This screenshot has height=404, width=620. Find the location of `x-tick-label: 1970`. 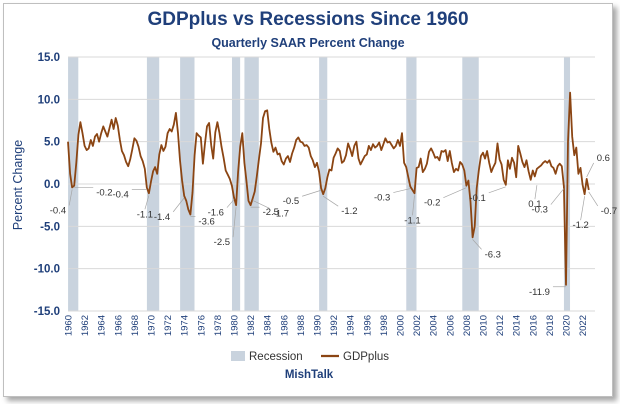

x-tick-label: 1970 is located at coordinates (151, 325).